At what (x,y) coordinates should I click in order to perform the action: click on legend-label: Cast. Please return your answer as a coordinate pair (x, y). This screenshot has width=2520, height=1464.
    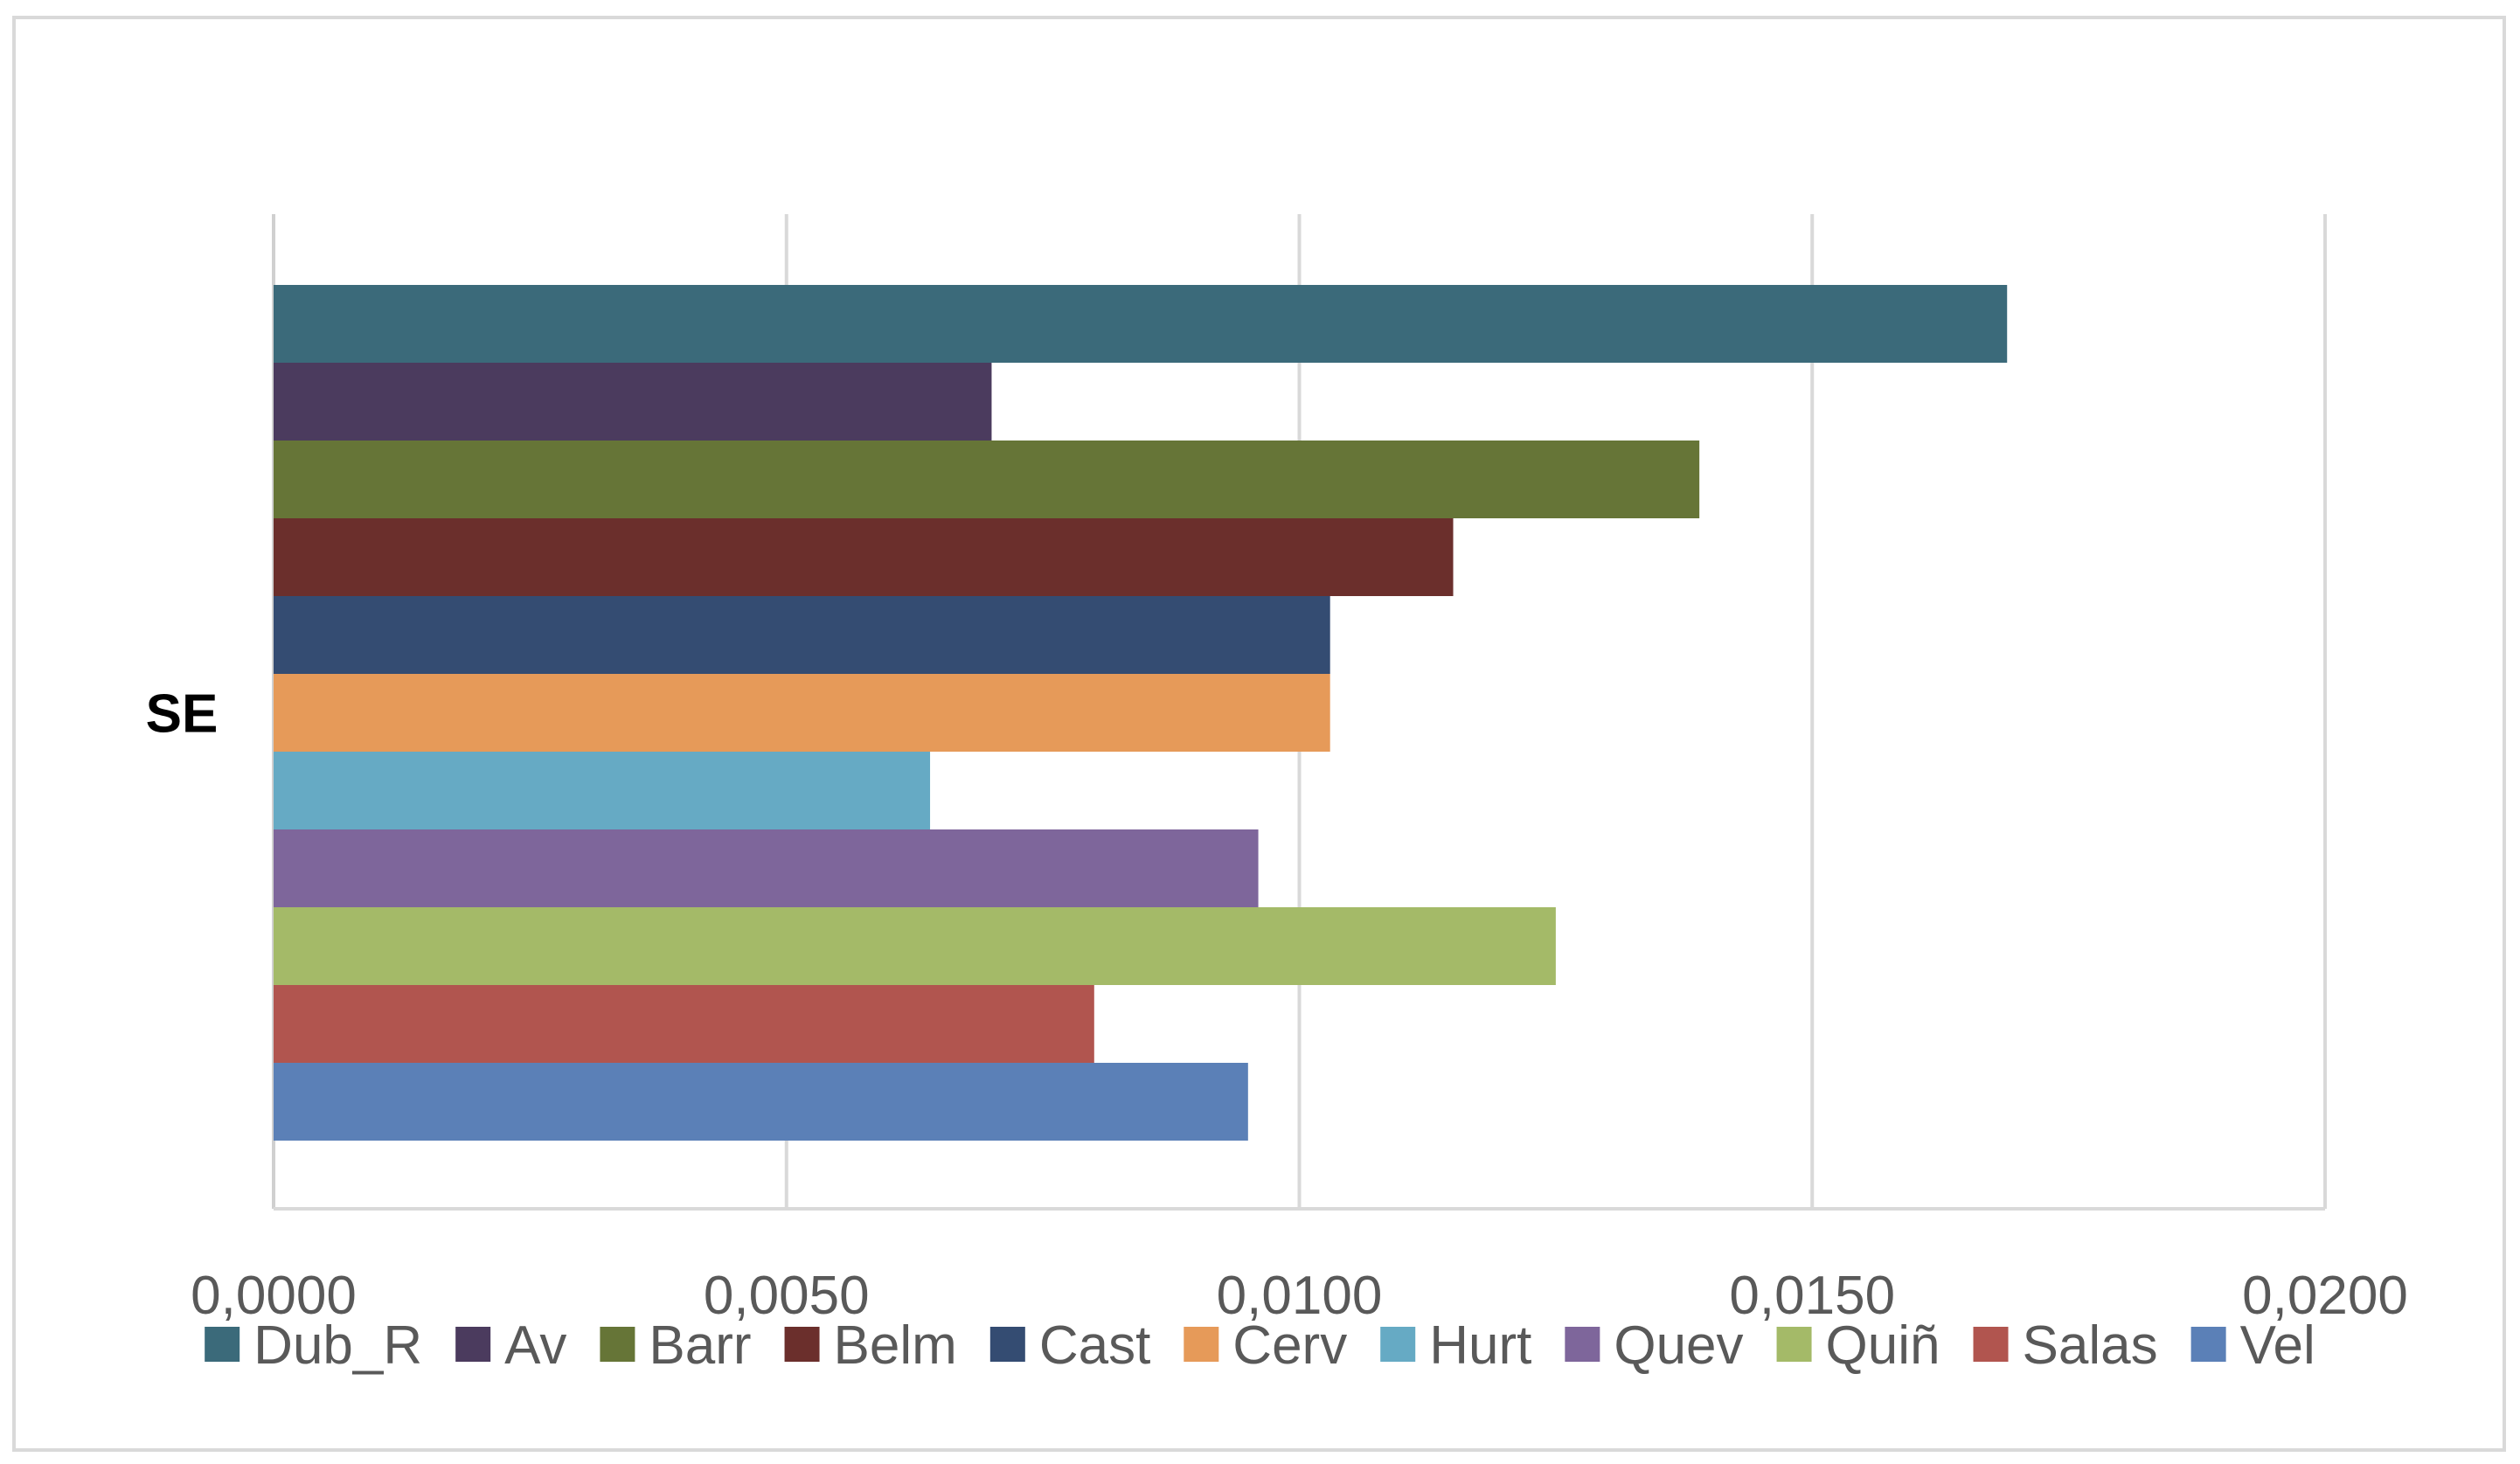
    Looking at the image, I should click on (1094, 1345).